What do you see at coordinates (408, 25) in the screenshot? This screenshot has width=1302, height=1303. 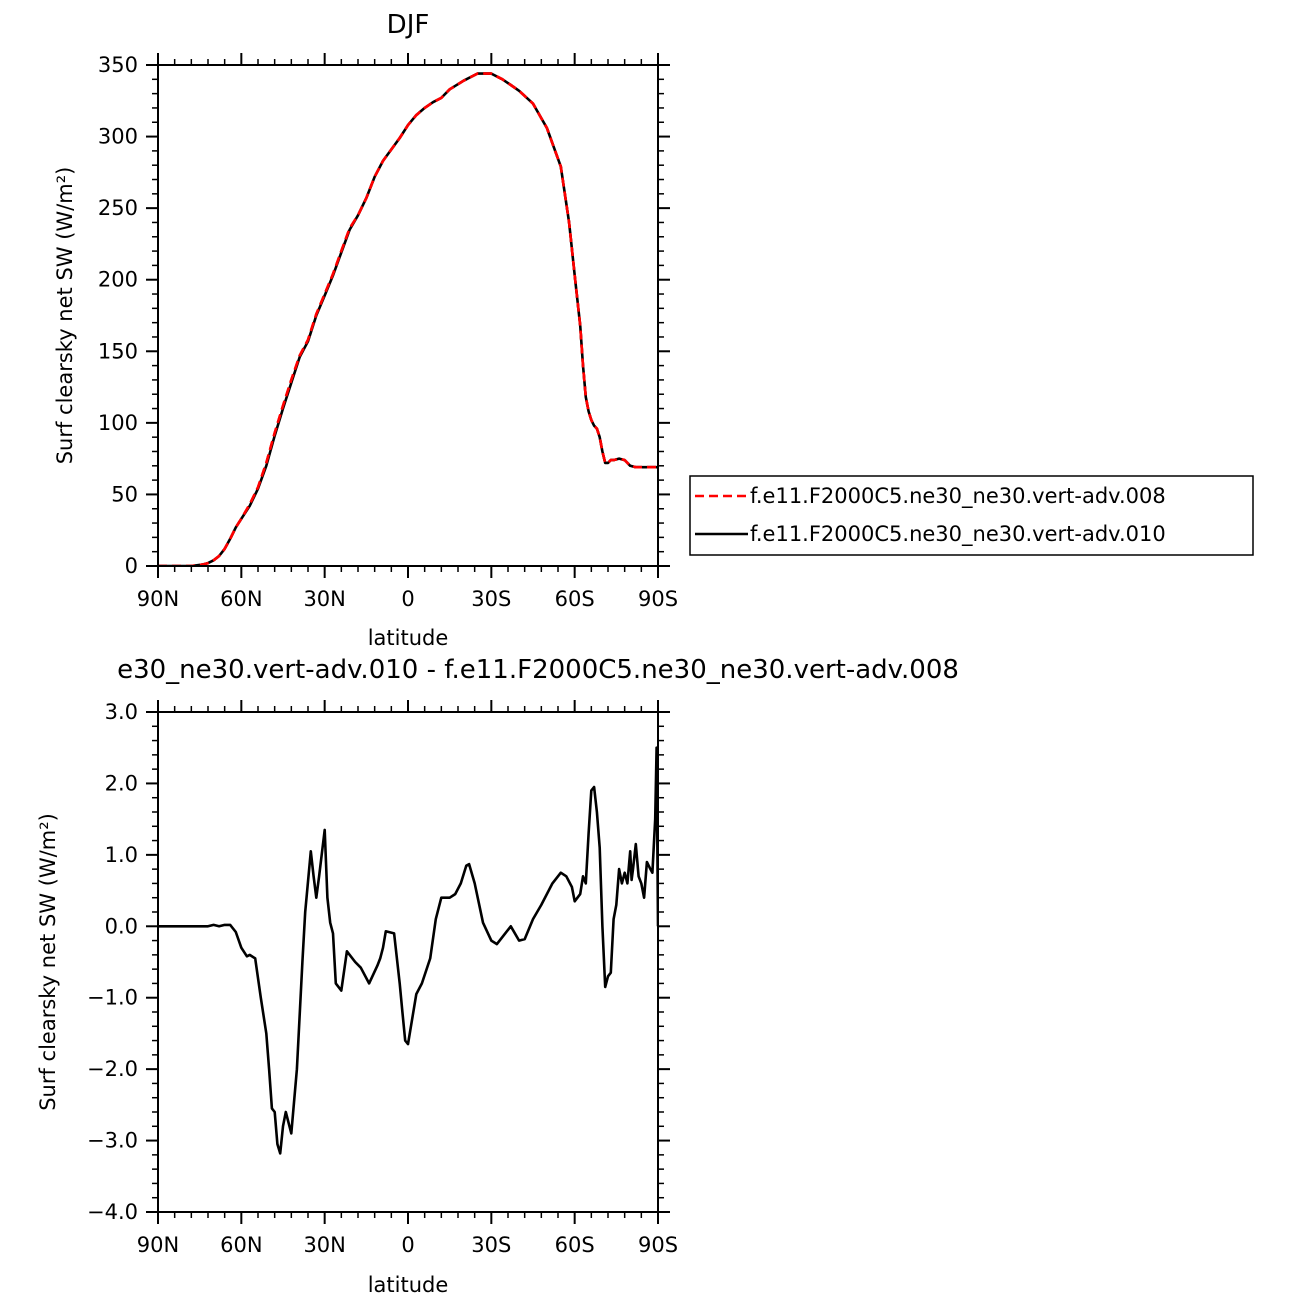 I see `chart-title: DJF` at bounding box center [408, 25].